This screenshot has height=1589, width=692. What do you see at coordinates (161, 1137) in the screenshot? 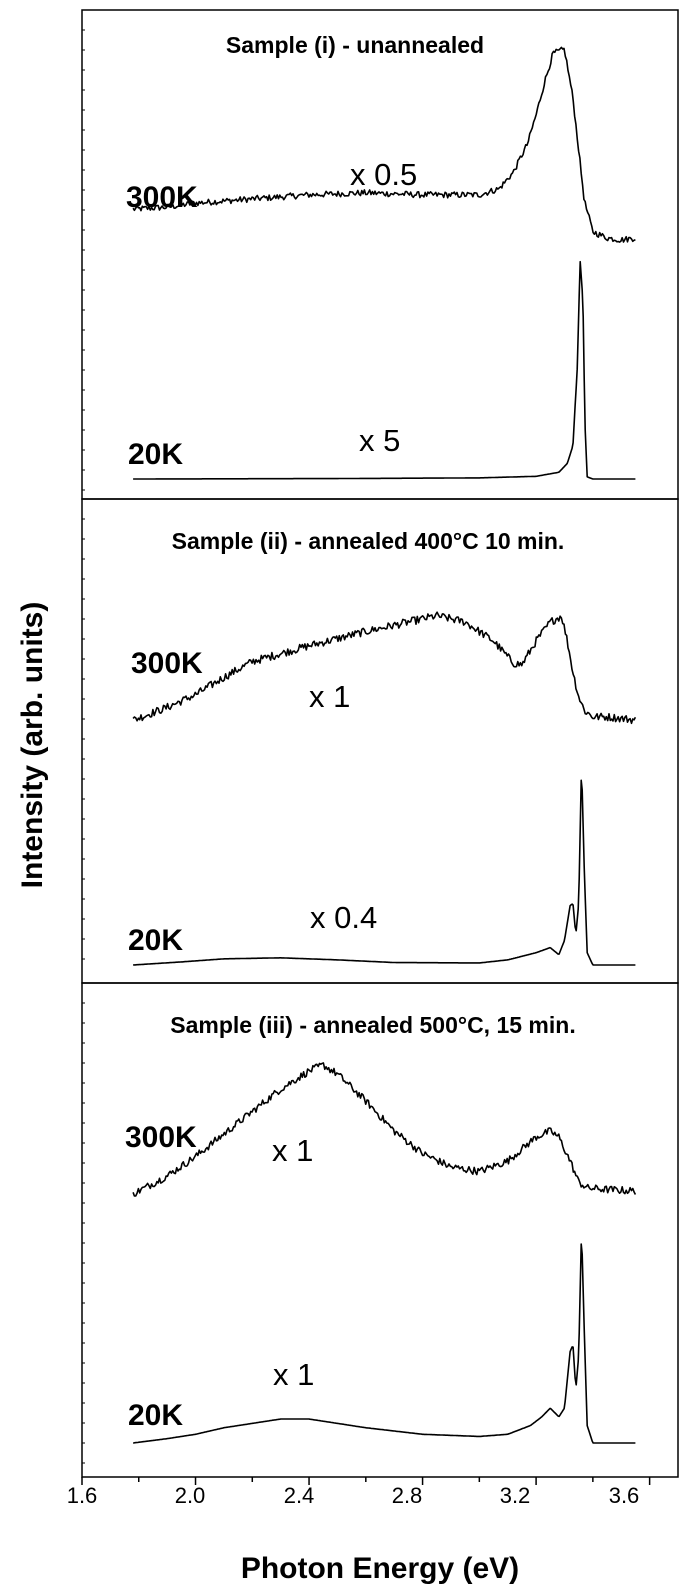
I see `panel-3-300k-label: 300K` at bounding box center [161, 1137].